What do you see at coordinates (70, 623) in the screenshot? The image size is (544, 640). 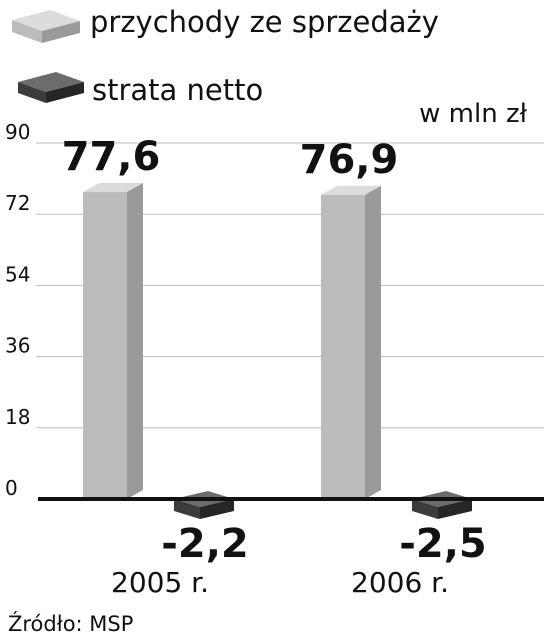 I see `source-note: Źródło: MSP` at bounding box center [70, 623].